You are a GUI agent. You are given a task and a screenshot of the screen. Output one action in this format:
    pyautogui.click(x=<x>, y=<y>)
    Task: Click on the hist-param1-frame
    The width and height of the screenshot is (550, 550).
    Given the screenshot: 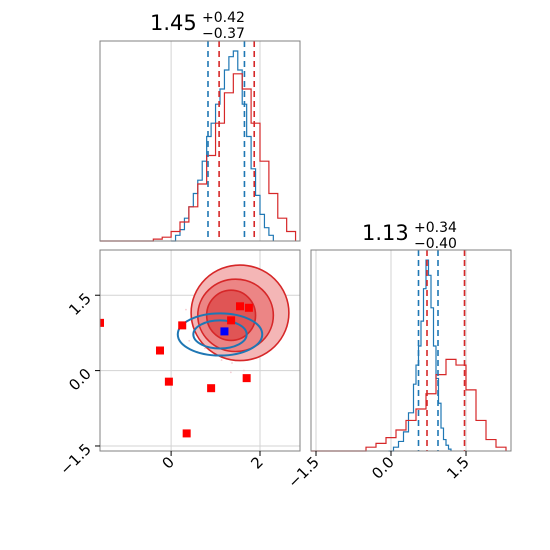 What is the action you would take?
    pyautogui.click(x=200, y=141)
    